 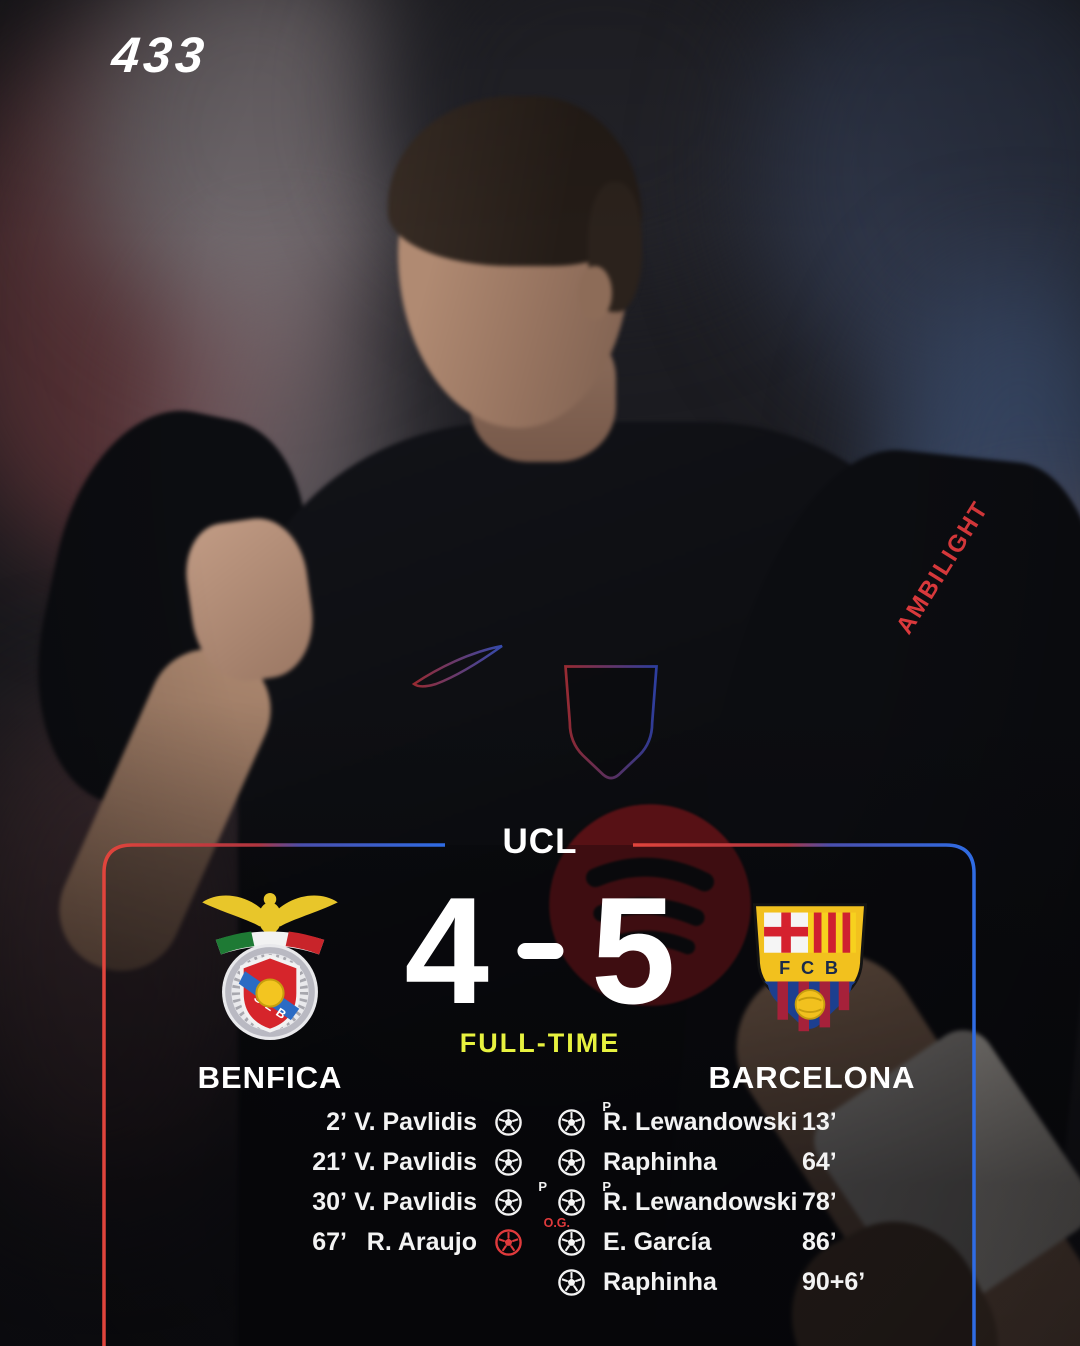 I want to click on scorer-row: 67’ R. Araujo O.G. E. García 86’, so click(x=539, y=1239).